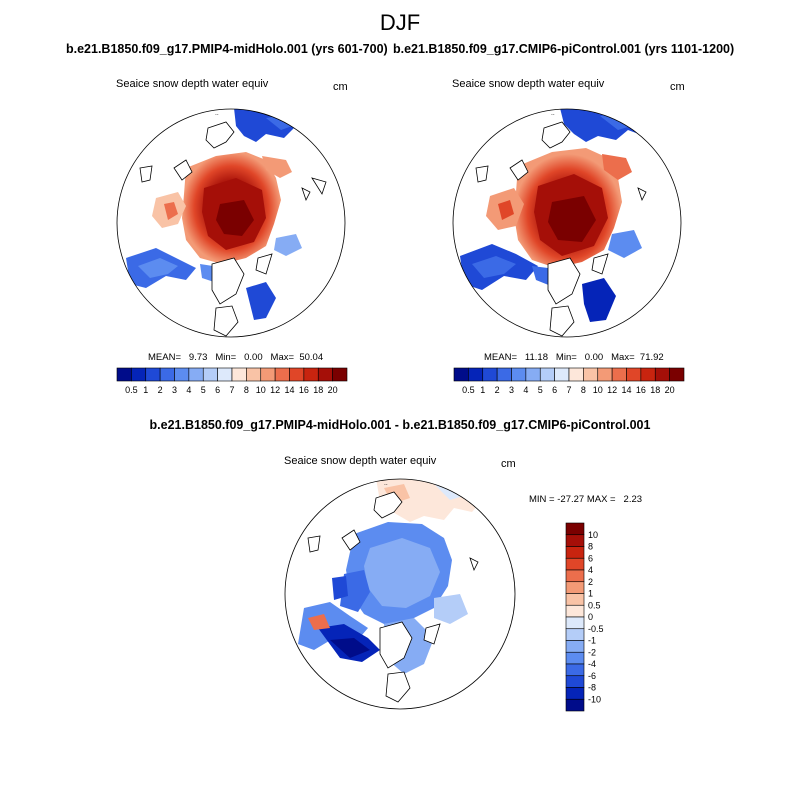 This screenshot has height=800, width=800. What do you see at coordinates (592, 688) in the screenshot?
I see `colorbar-tick-label: -8` at bounding box center [592, 688].